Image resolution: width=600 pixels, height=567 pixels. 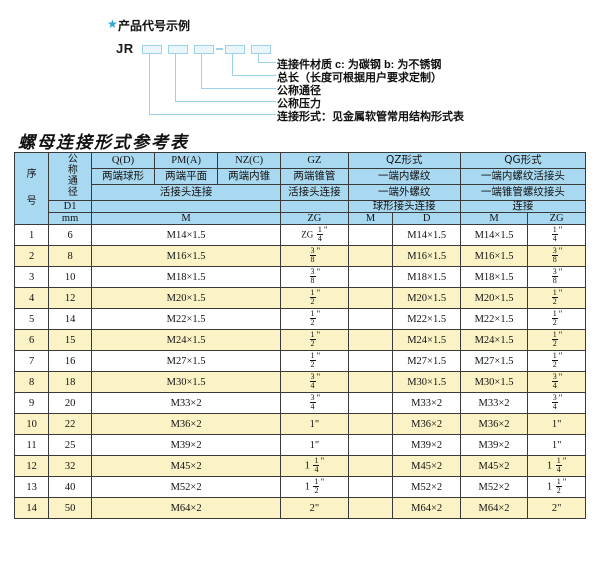 I want to click on cell-thread-m: M27×1.5, so click(x=186, y=361).